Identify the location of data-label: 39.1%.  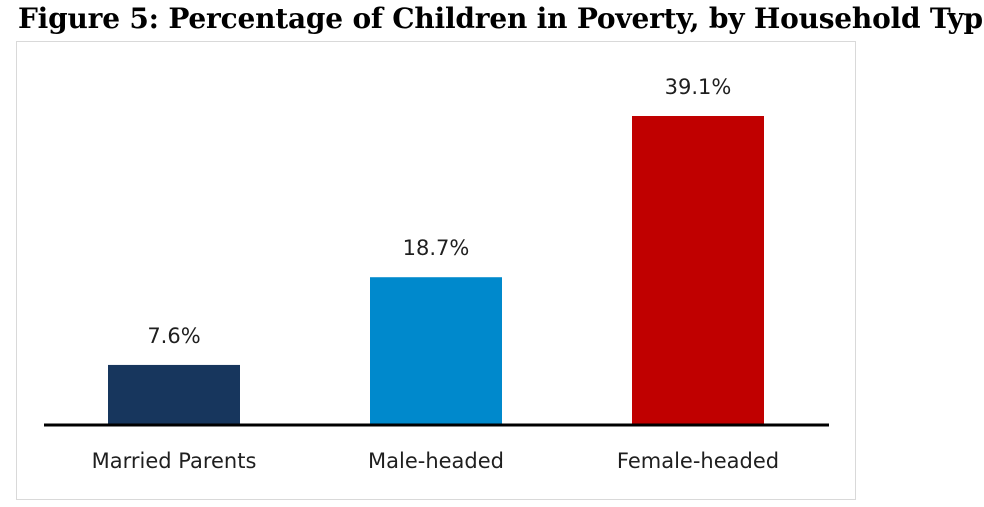
(698, 87).